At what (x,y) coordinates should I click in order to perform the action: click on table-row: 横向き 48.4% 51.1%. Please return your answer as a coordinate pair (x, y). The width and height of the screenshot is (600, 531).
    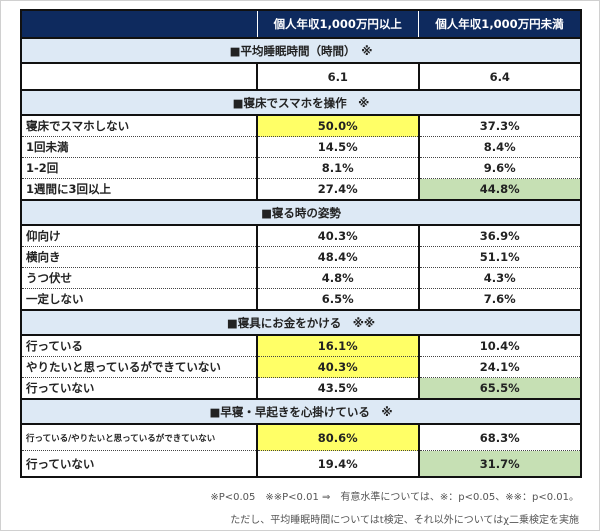
    Looking at the image, I should click on (301, 257).